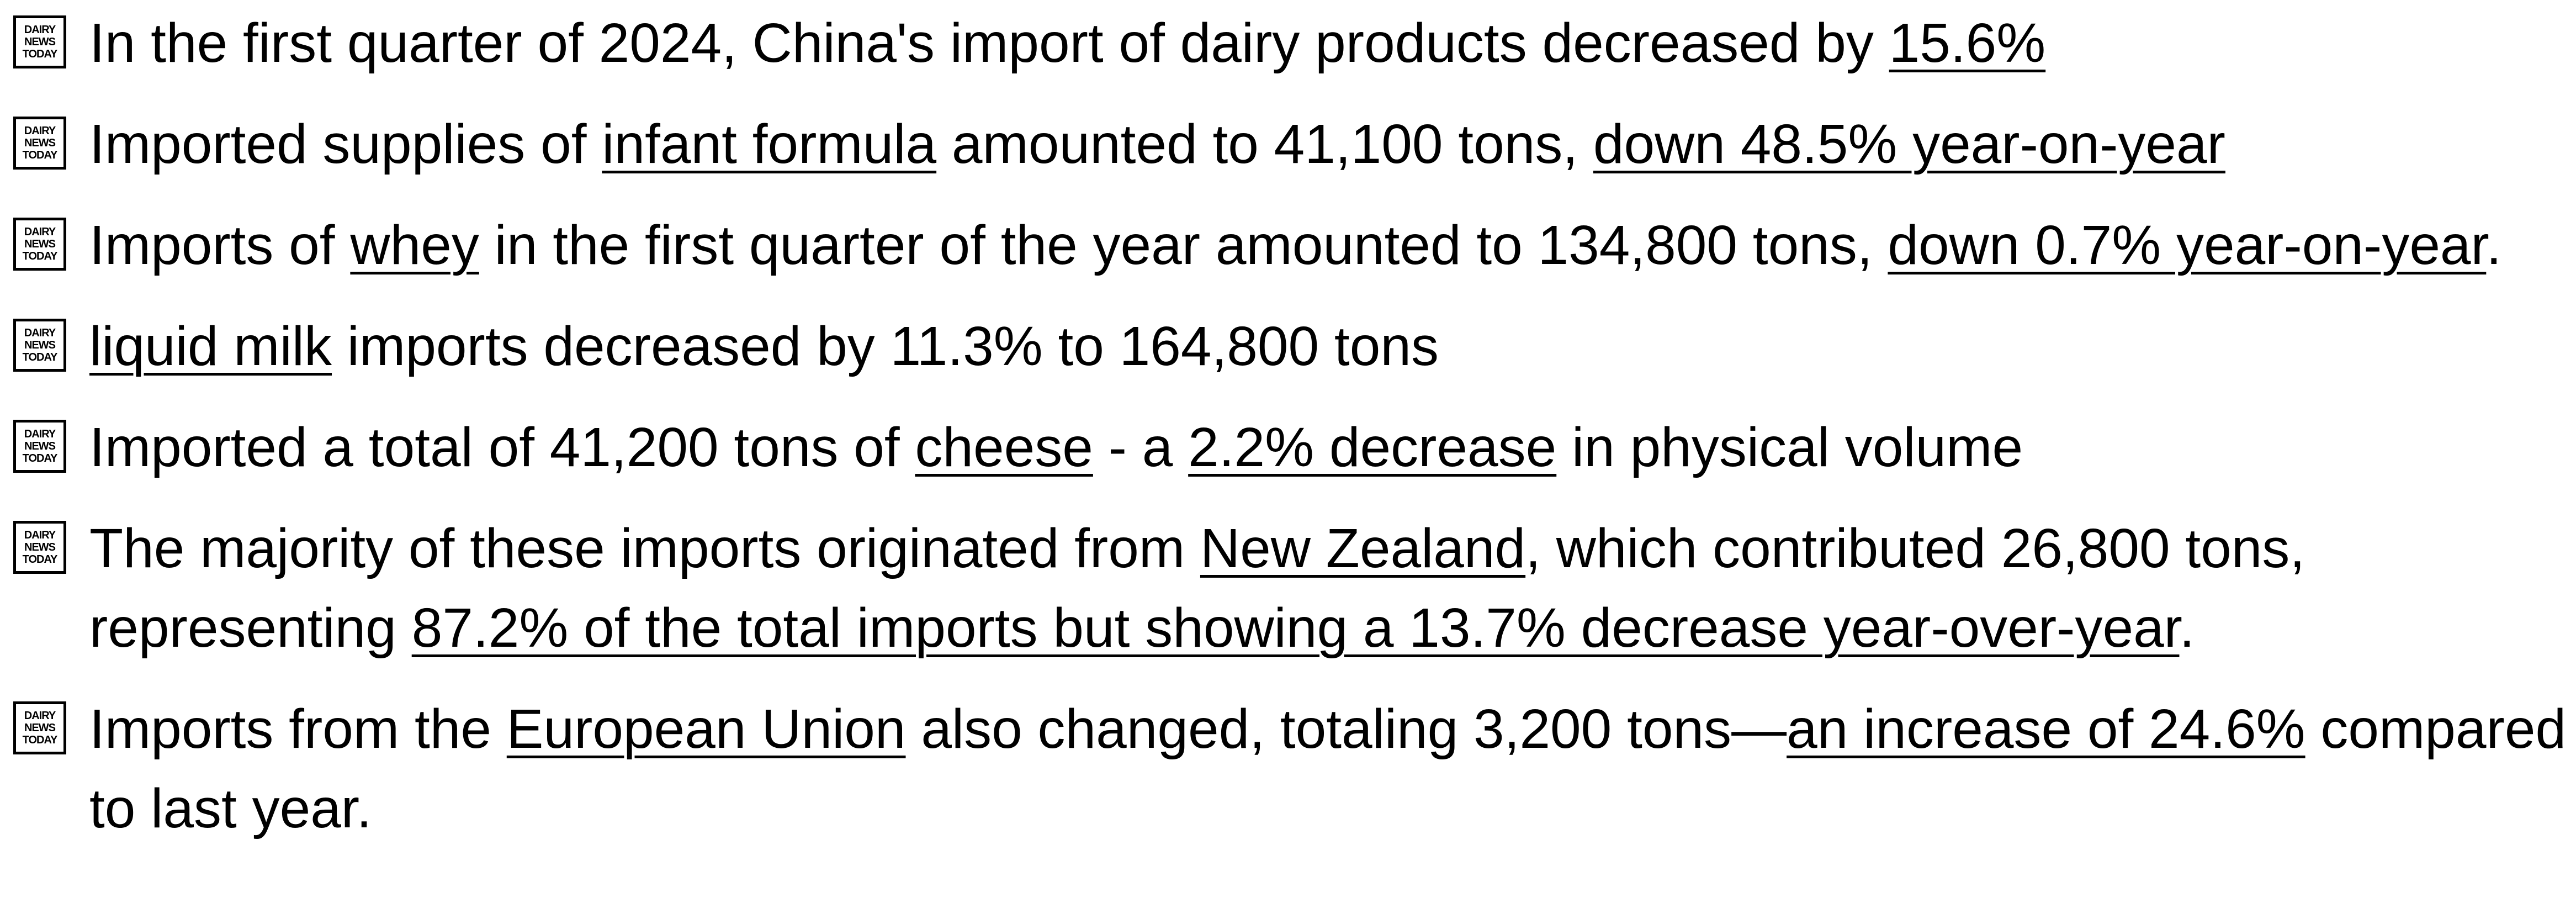  I want to click on text: - a, so click(1141, 447).